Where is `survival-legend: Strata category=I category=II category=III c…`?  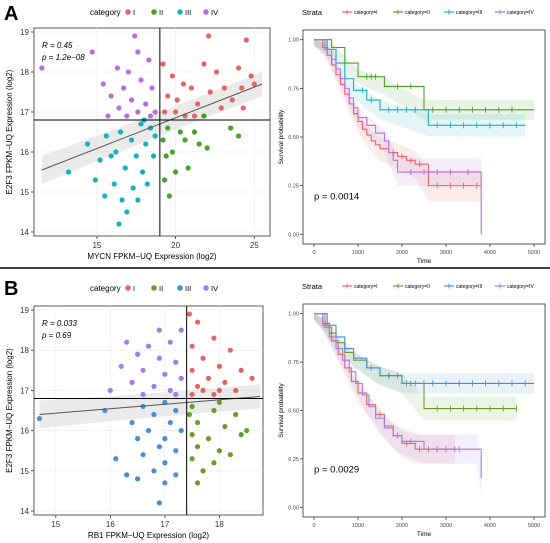
survival-legend: Strata category=I category=II category=III c… is located at coordinates (418, 12).